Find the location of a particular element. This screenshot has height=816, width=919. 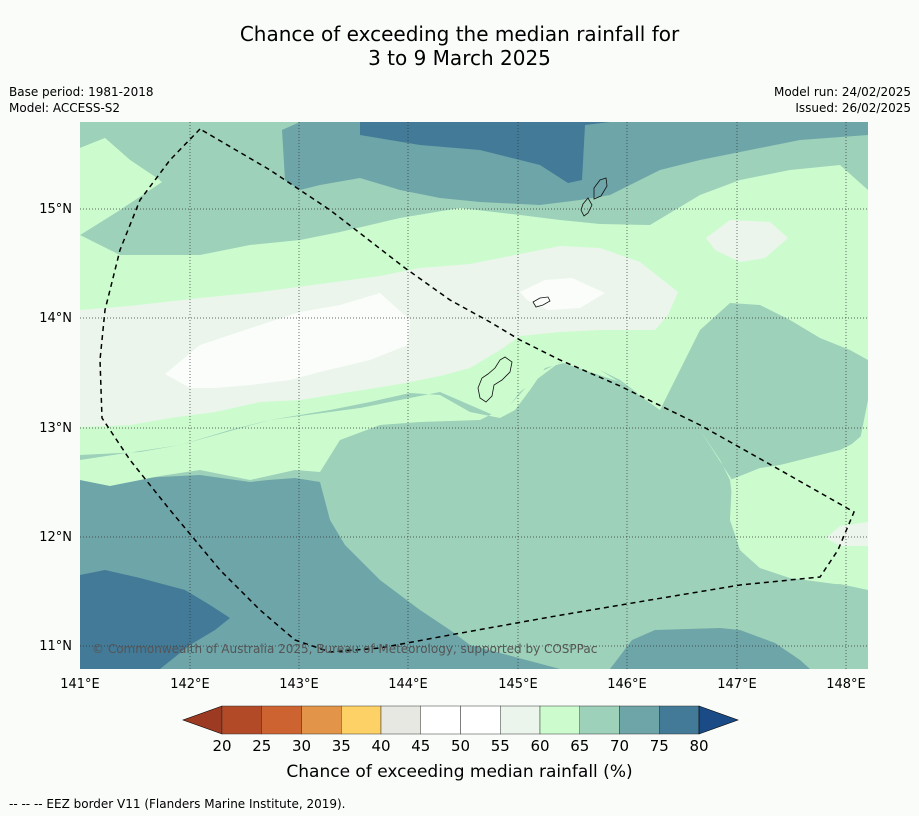

colorbar-tick-label: 40 is located at coordinates (380, 746).